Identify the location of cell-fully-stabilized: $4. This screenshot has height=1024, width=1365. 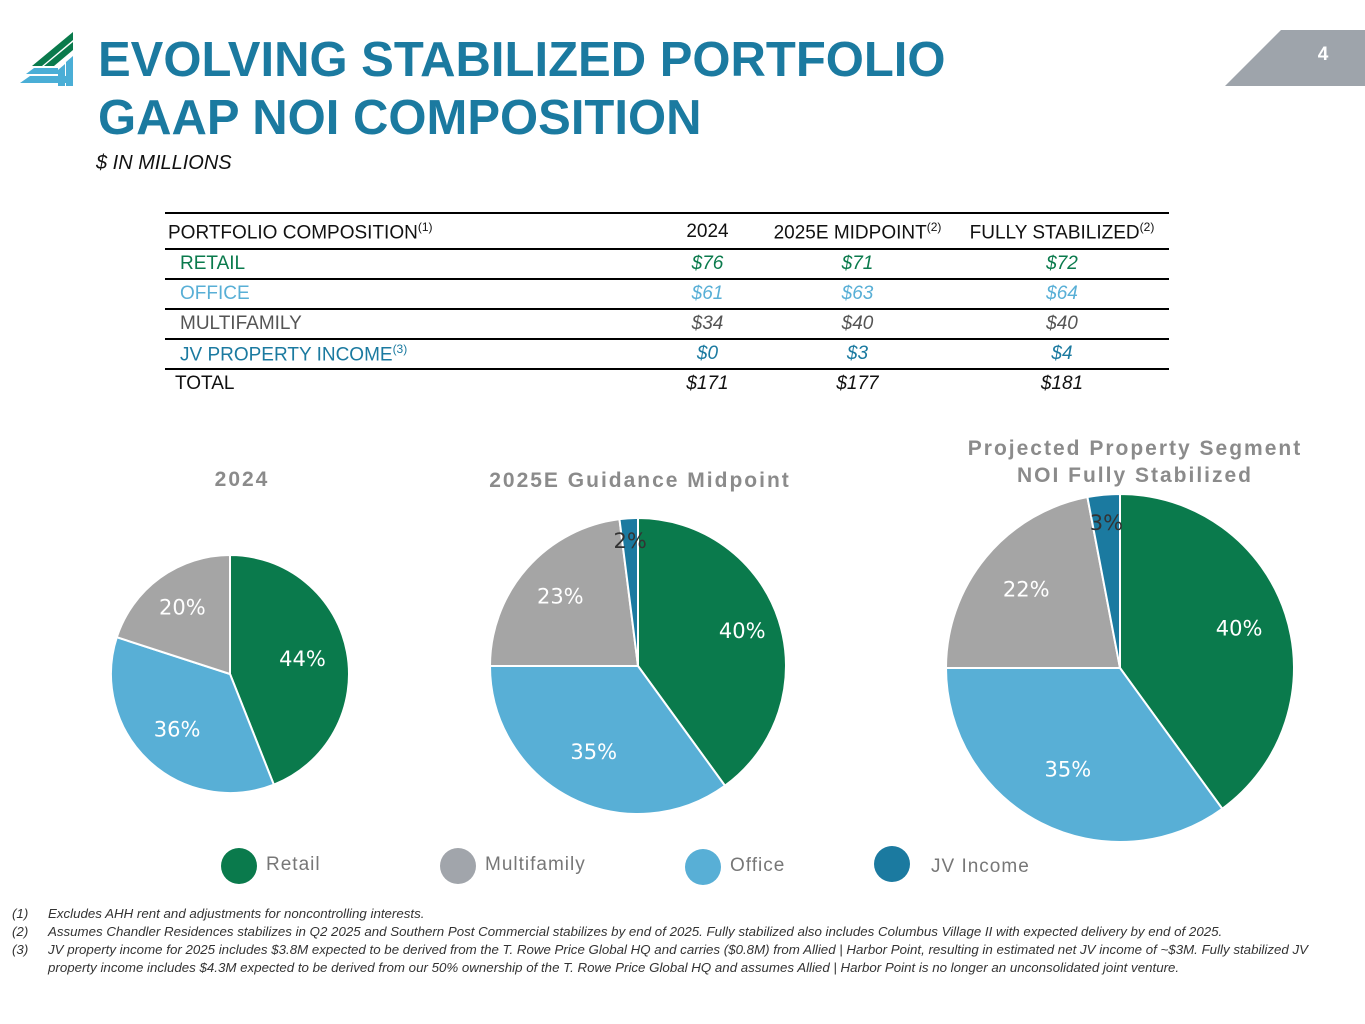
(1062, 353).